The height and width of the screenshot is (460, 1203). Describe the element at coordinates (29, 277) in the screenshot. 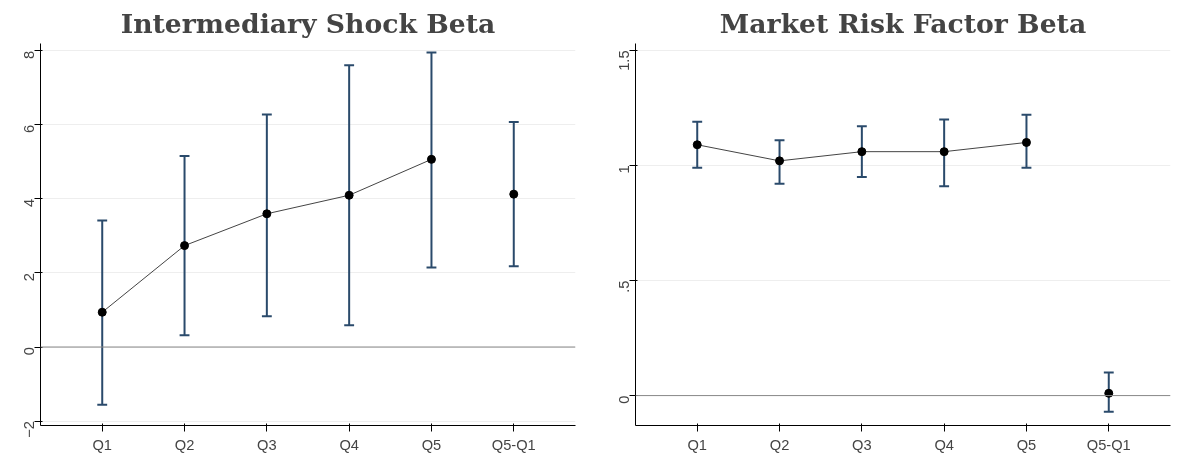

I see `y-tick-label: 2` at that location.